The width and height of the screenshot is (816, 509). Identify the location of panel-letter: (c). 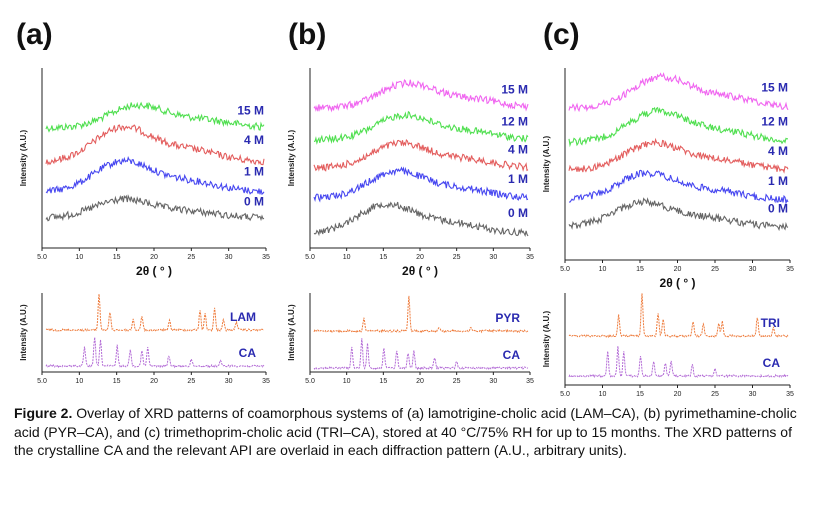
(561, 34).